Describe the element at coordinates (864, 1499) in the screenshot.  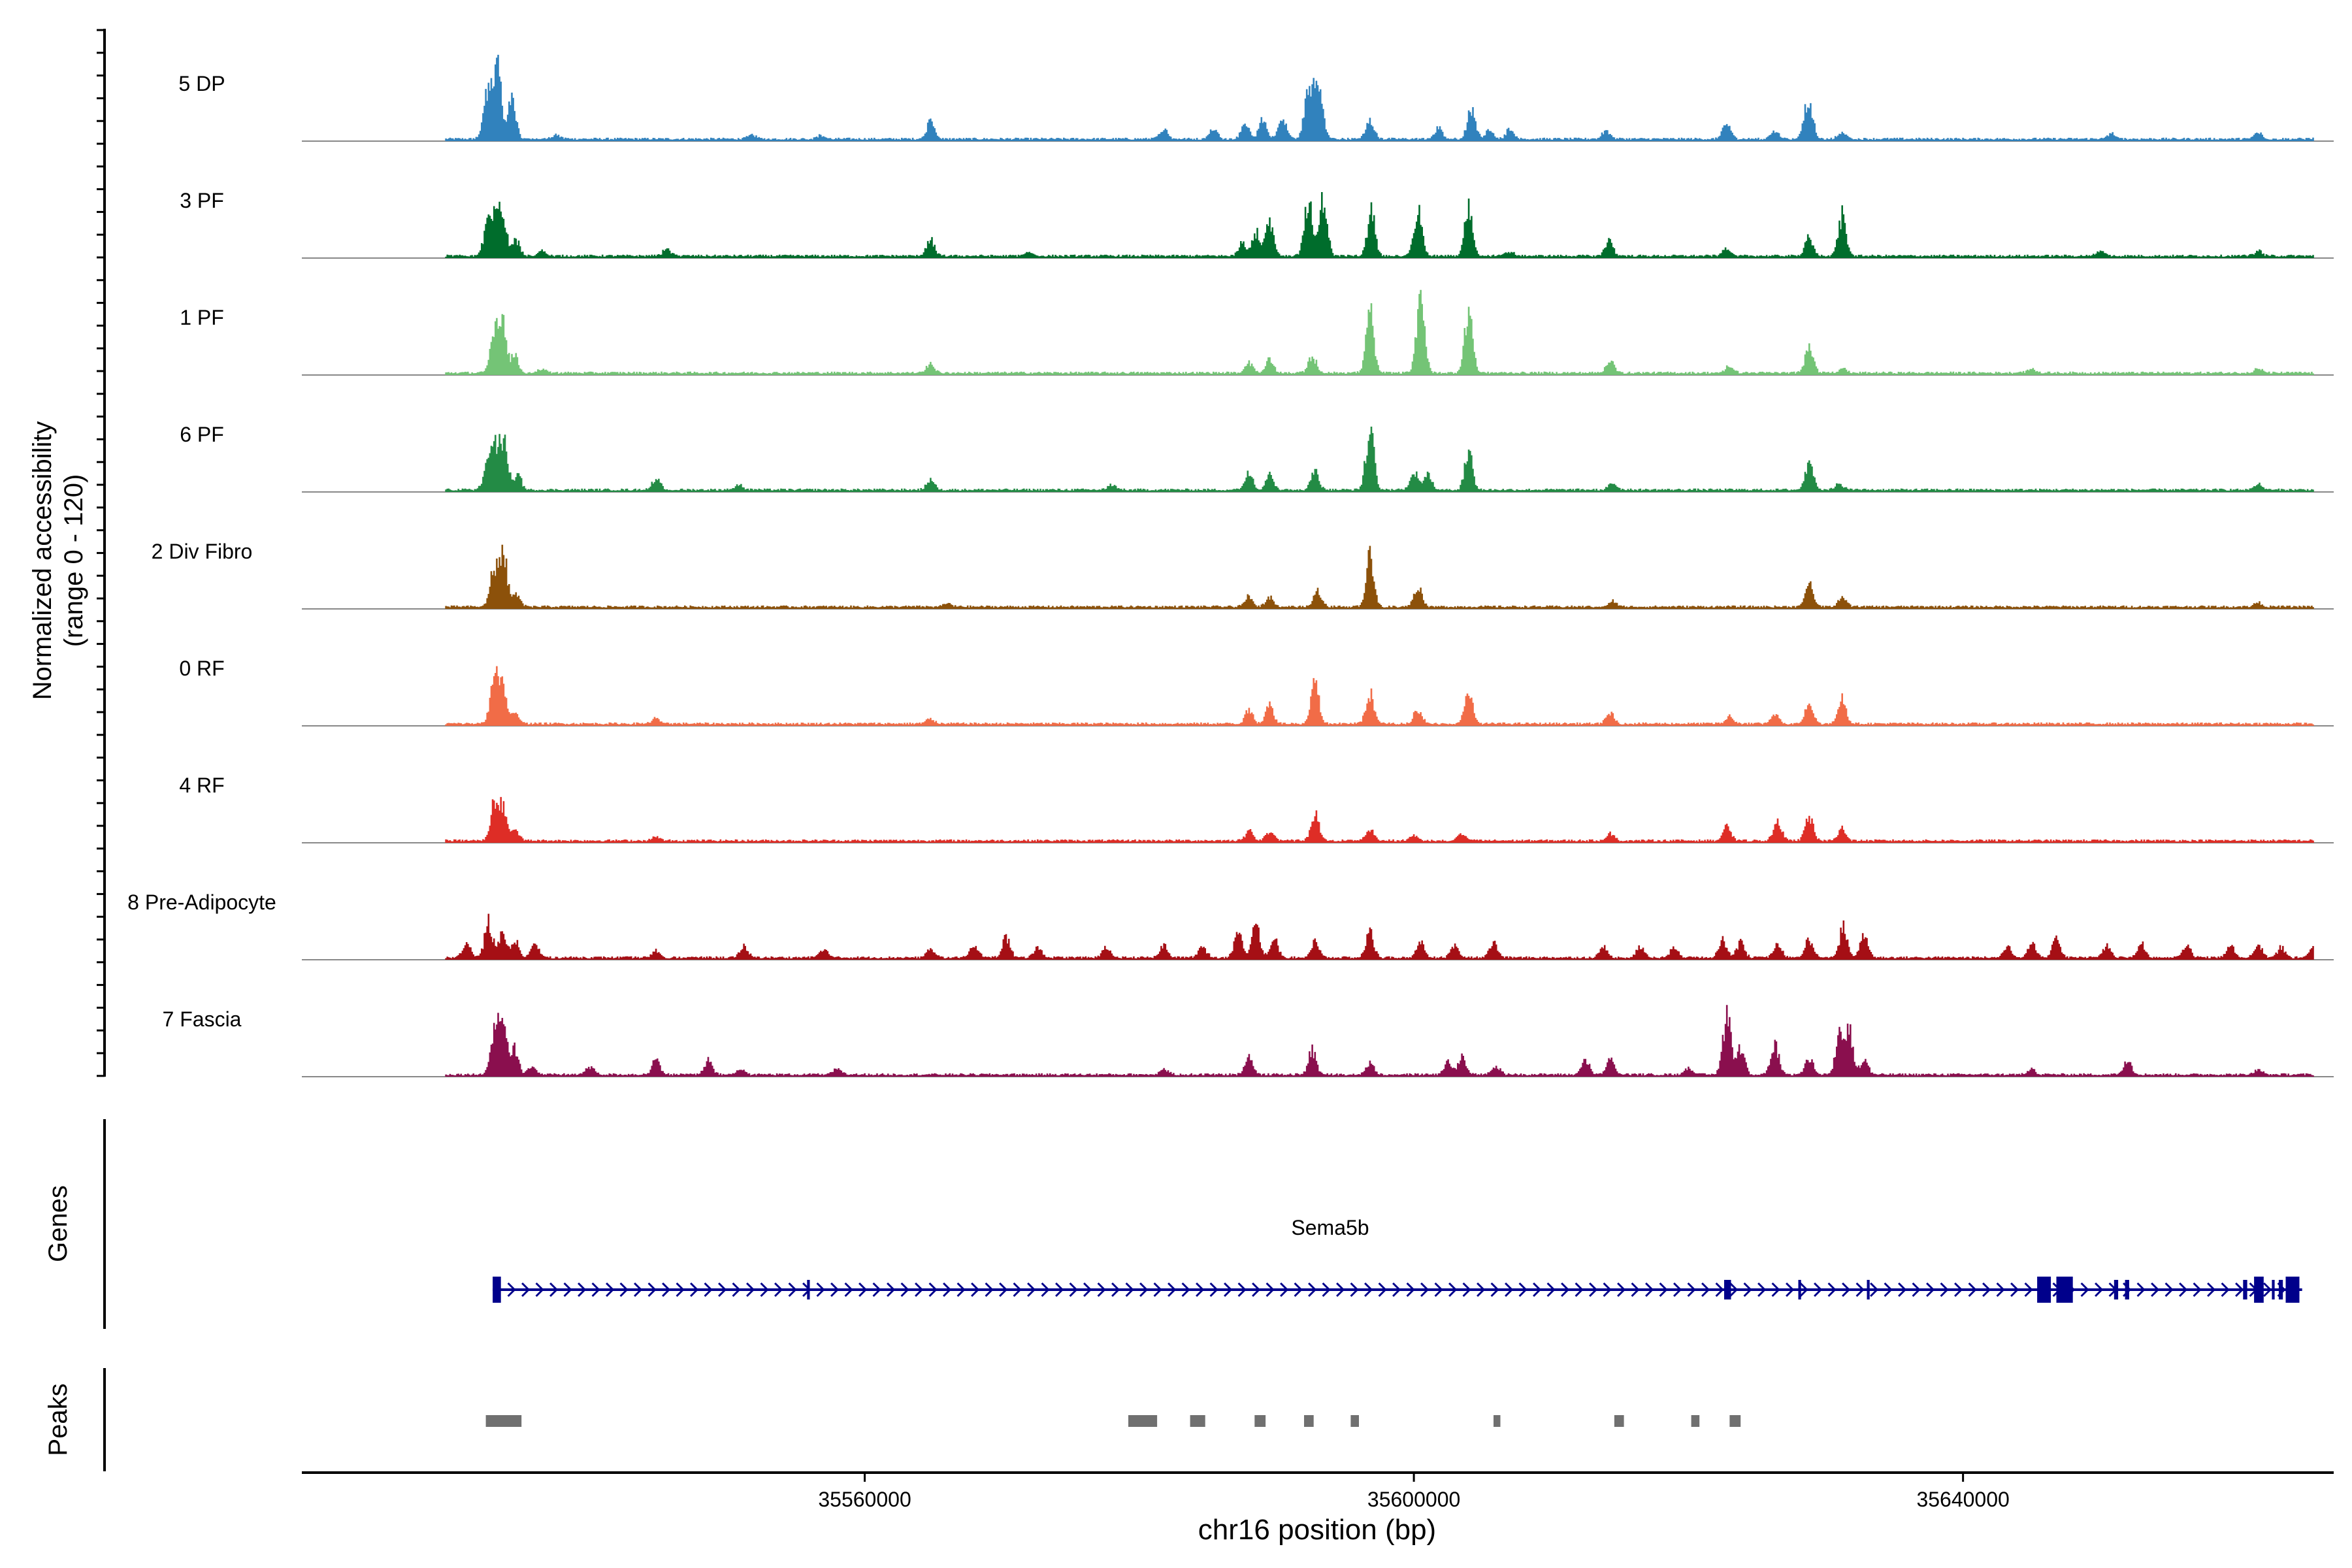
I see `x-tick-label: 35560000` at that location.